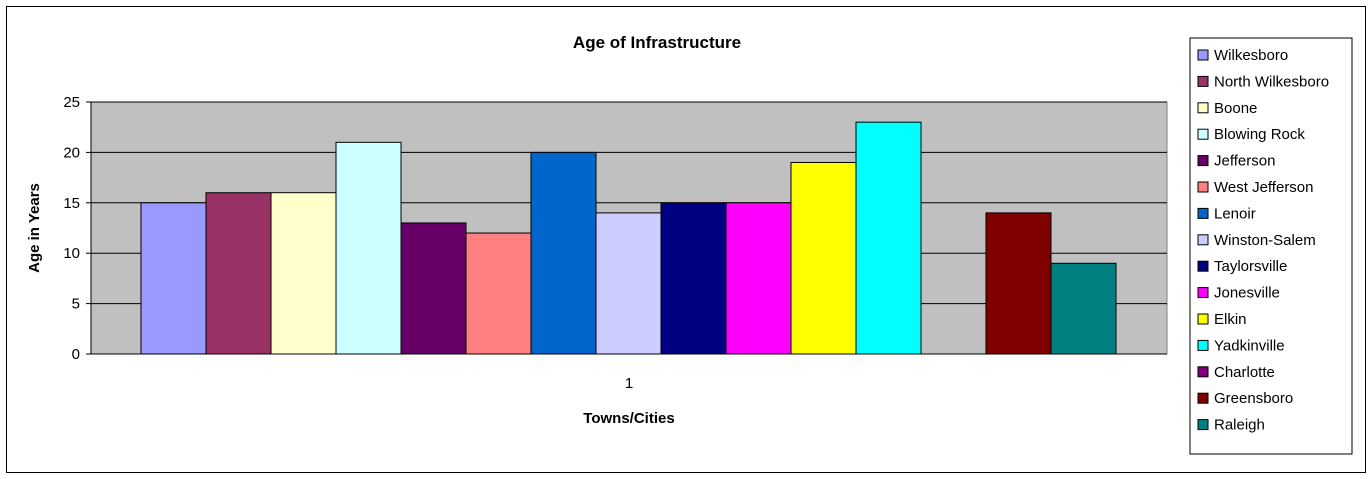 The height and width of the screenshot is (479, 1372). What do you see at coordinates (1244, 161) in the screenshot?
I see `legend-label: Jefferson` at bounding box center [1244, 161].